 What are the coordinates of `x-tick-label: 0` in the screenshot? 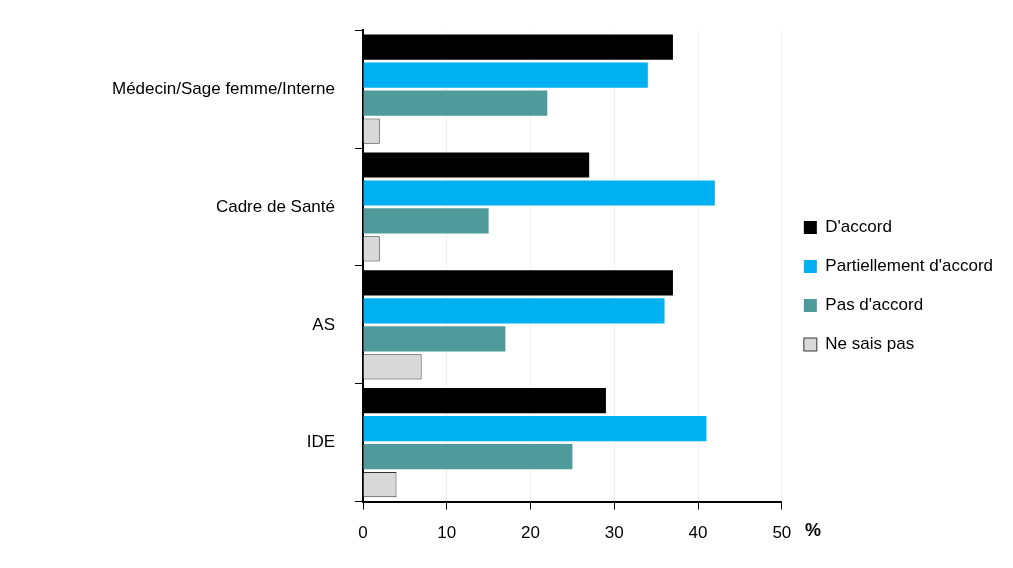 It's located at (363, 533).